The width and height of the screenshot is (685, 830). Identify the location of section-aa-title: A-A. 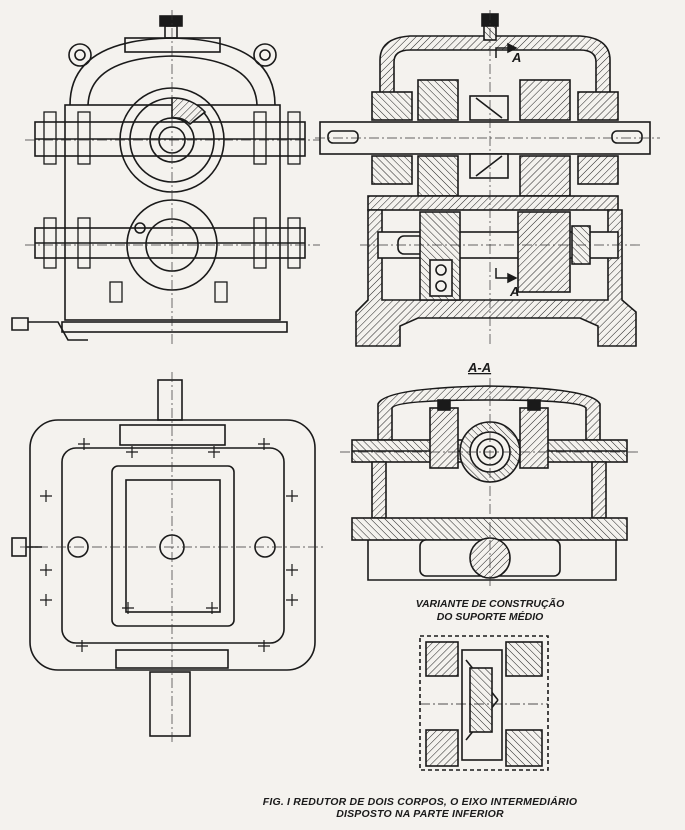
(479, 367).